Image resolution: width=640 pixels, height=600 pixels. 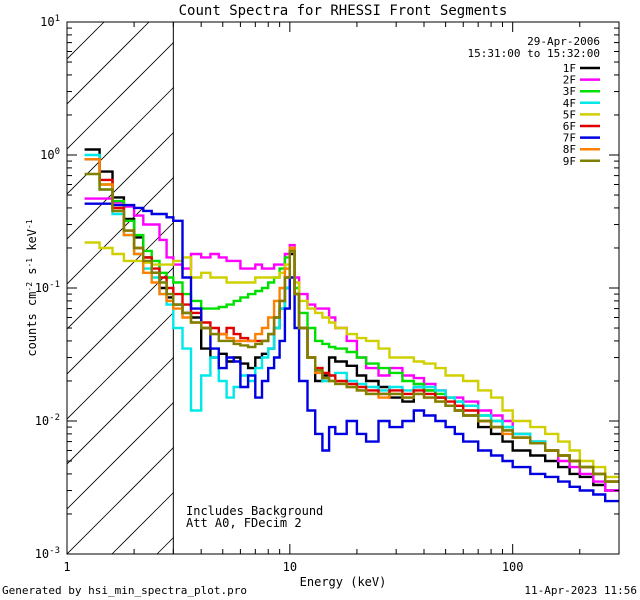 What do you see at coordinates (569, 103) in the screenshot?
I see `legend-label-4F: 4F` at bounding box center [569, 103].